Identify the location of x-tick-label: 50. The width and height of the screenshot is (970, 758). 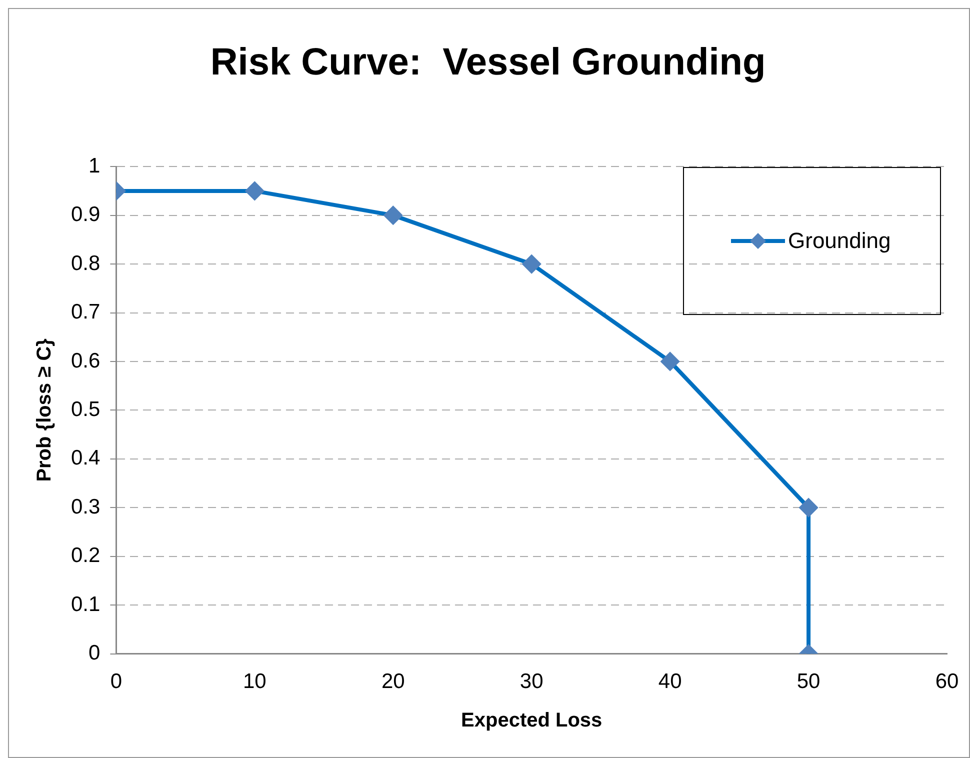
(808, 682).